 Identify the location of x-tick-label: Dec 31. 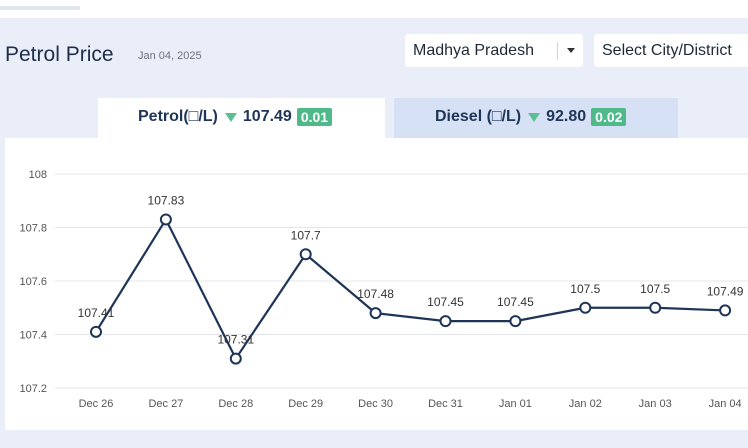
(445, 404).